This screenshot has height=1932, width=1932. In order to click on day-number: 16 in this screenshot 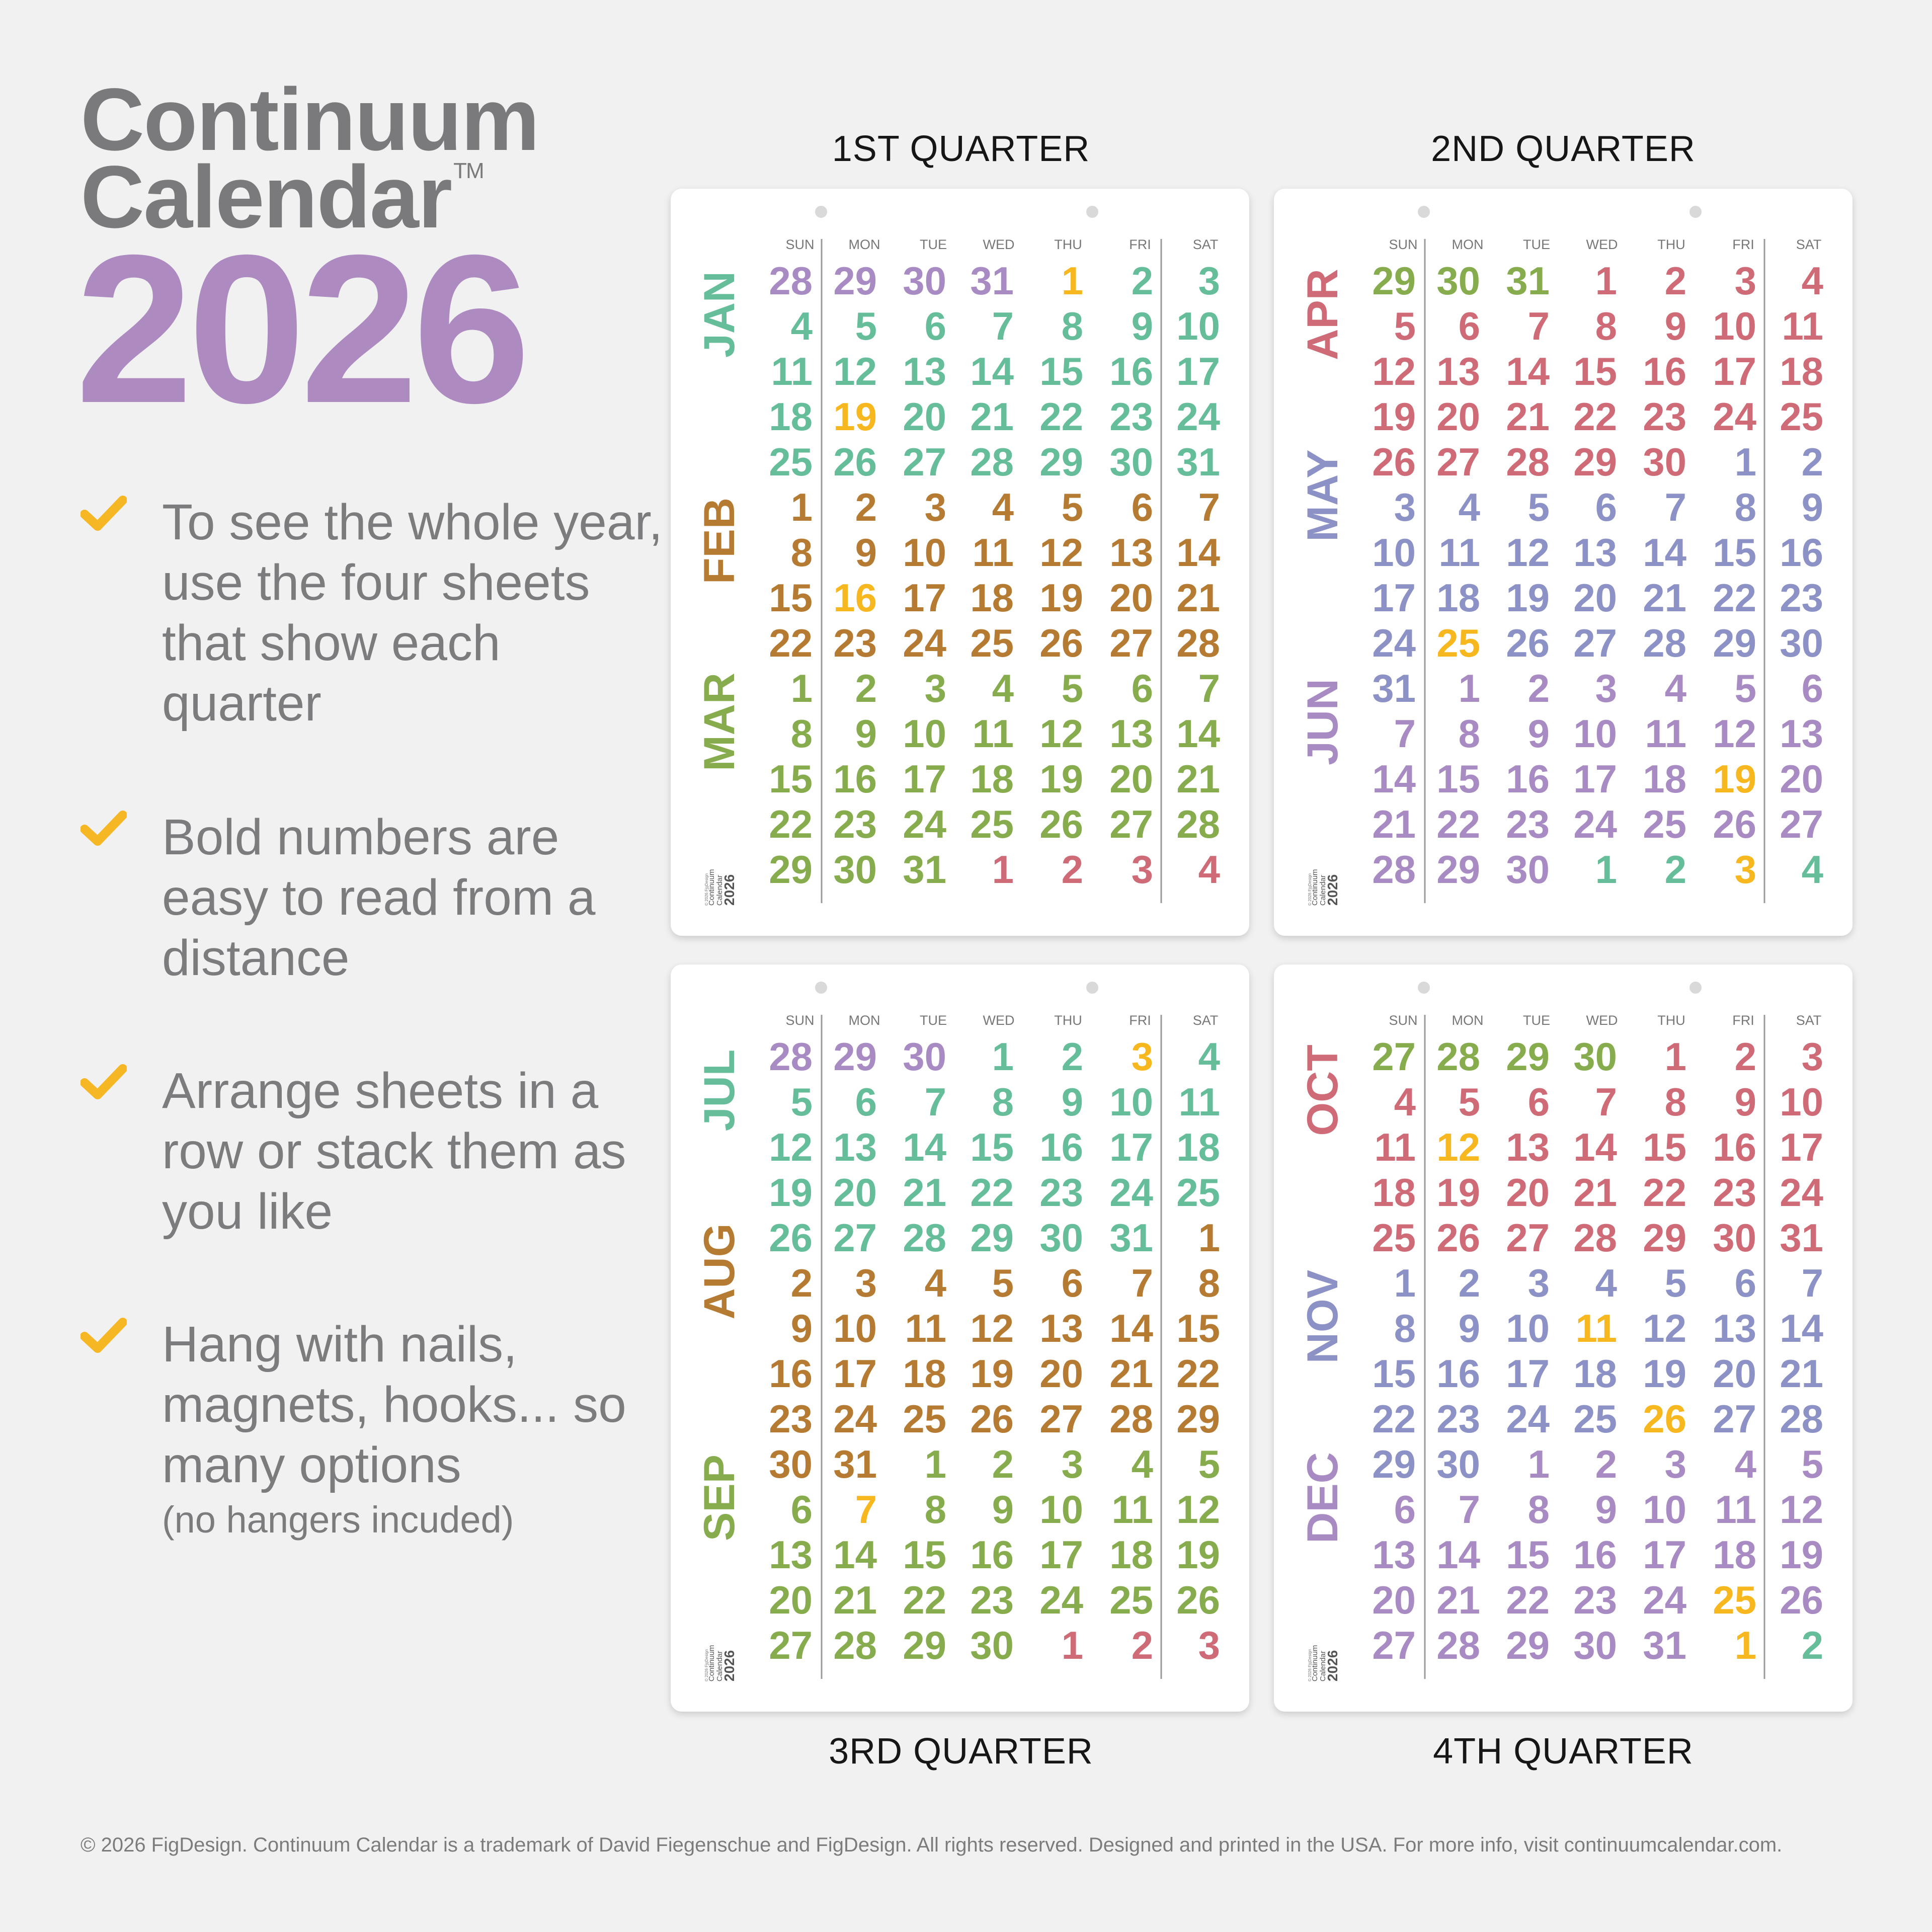, I will do `click(992, 1555)`.